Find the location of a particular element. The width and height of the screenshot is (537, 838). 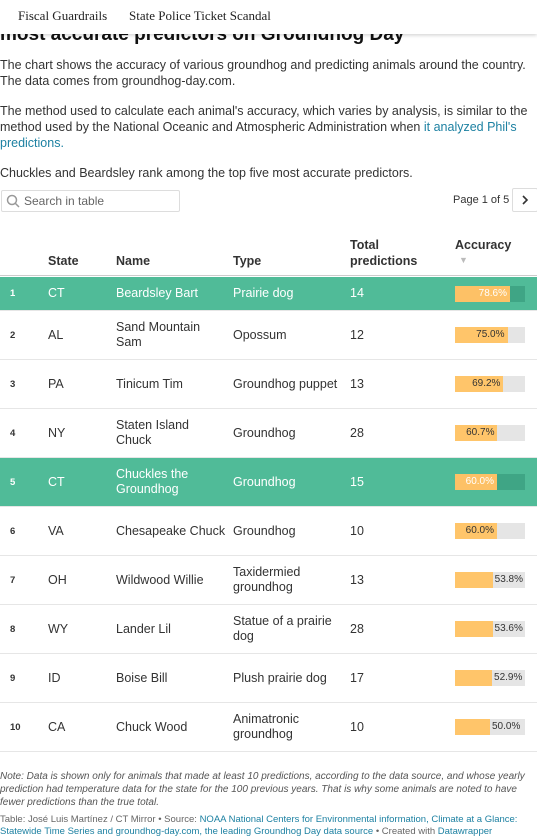

cell-total: 15 is located at coordinates (357, 481).